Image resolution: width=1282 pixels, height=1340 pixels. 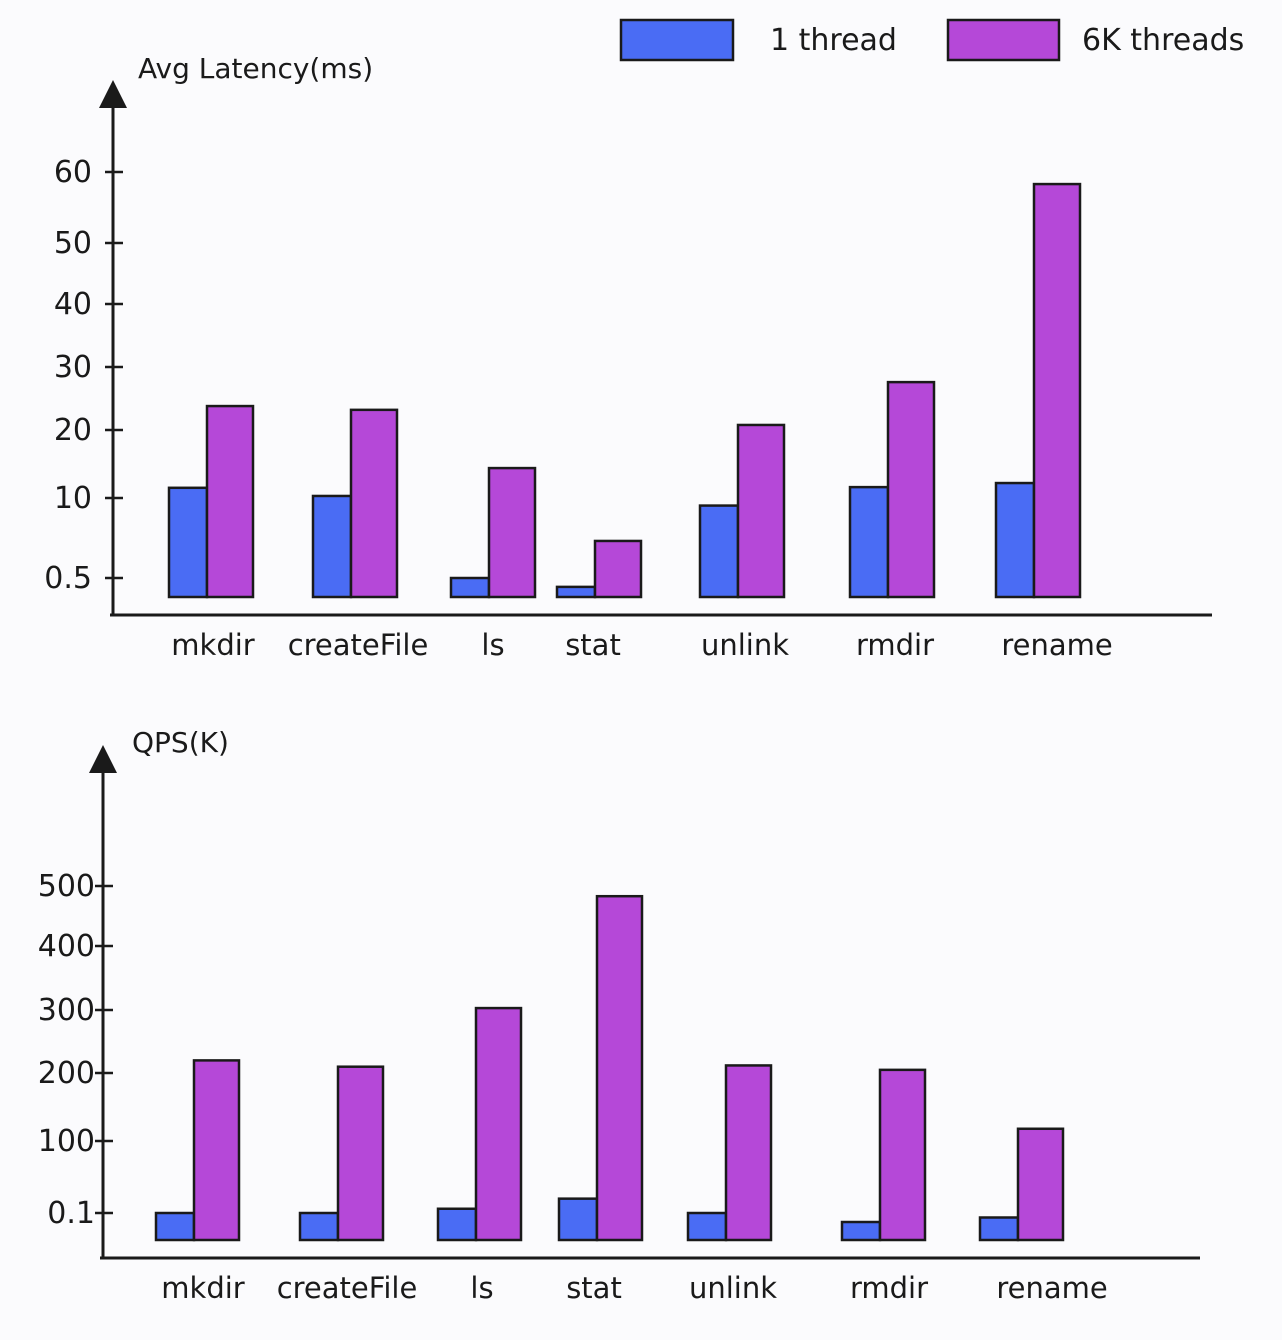 I want to click on chart1-bar-stat-6k-threads, so click(x=618, y=569).